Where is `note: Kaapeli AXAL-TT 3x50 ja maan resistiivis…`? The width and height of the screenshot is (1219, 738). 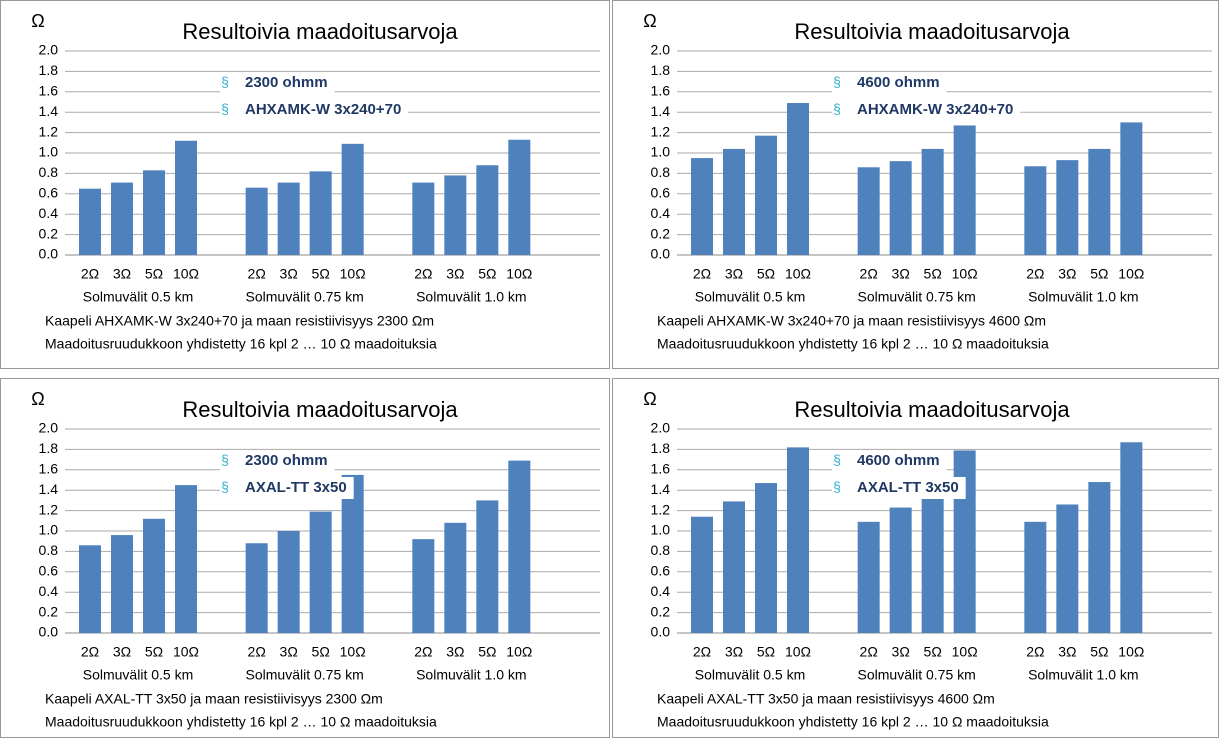
note: Kaapeli AXAL-TT 3x50 ja maan resistiivis… is located at coordinates (214, 699).